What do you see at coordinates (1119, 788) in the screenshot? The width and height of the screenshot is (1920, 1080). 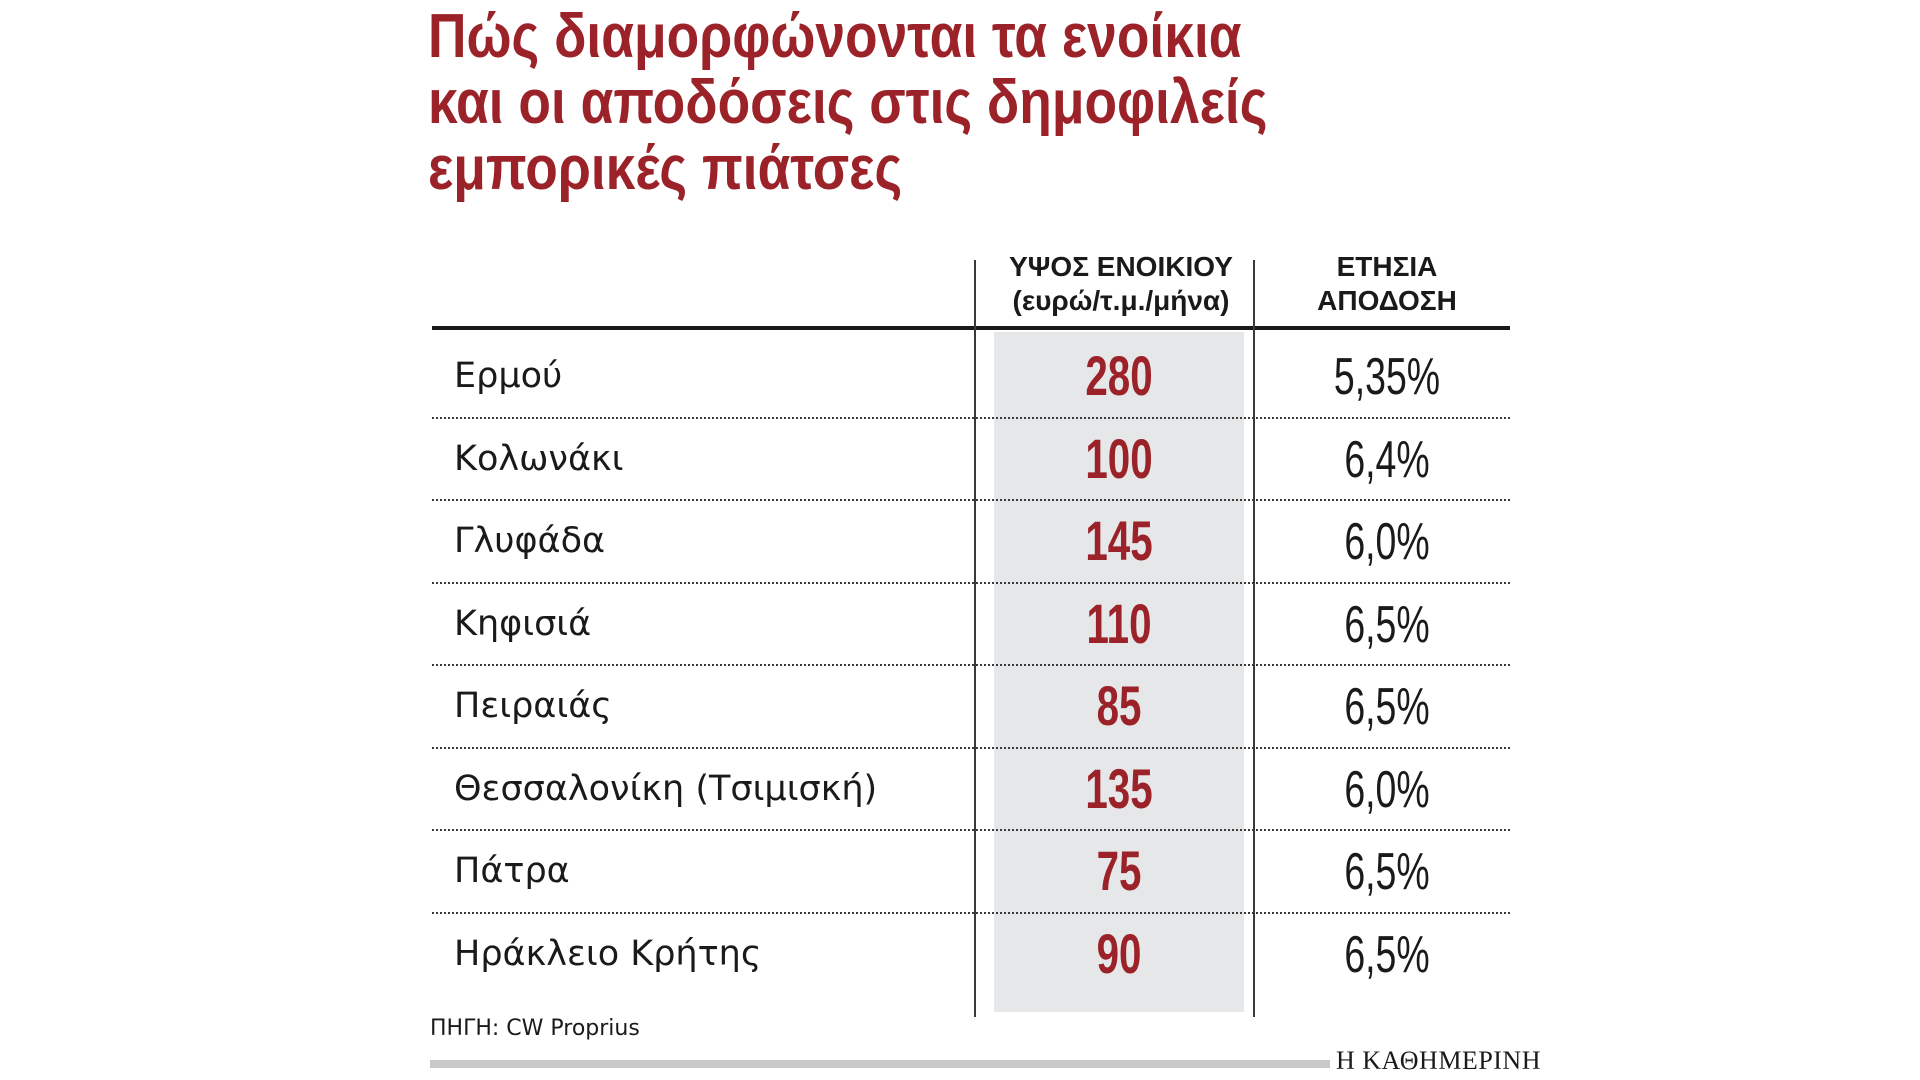 I see `rent-value: 135` at bounding box center [1119, 788].